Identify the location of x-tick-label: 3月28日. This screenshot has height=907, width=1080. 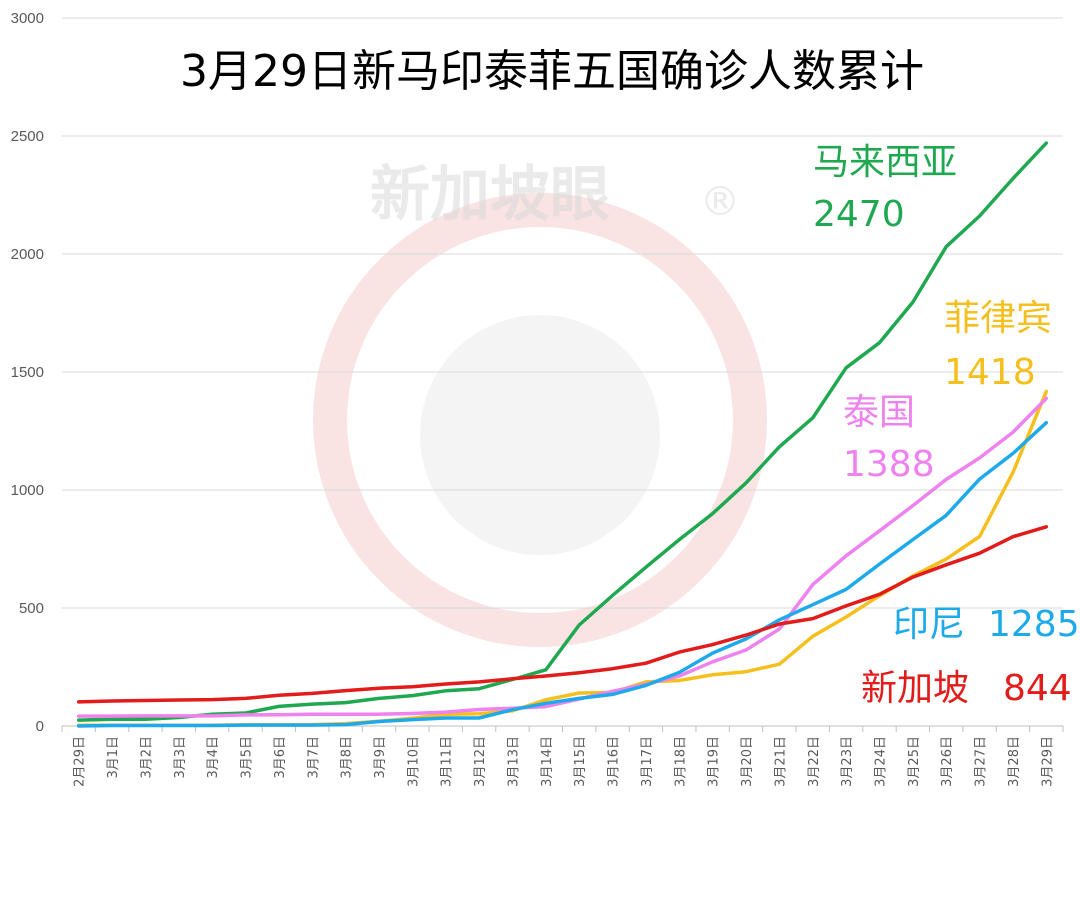
(1014, 761).